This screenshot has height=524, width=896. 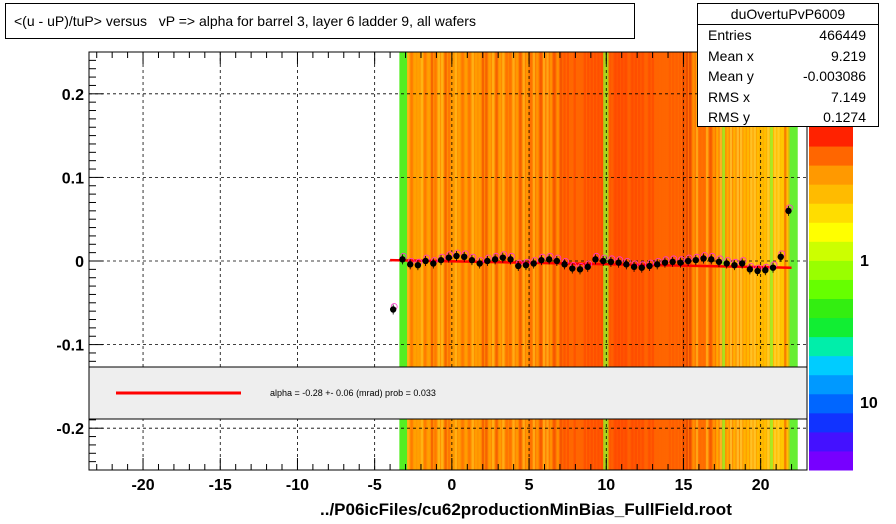 I want to click on fit-line-segment, so click(x=591, y=263).